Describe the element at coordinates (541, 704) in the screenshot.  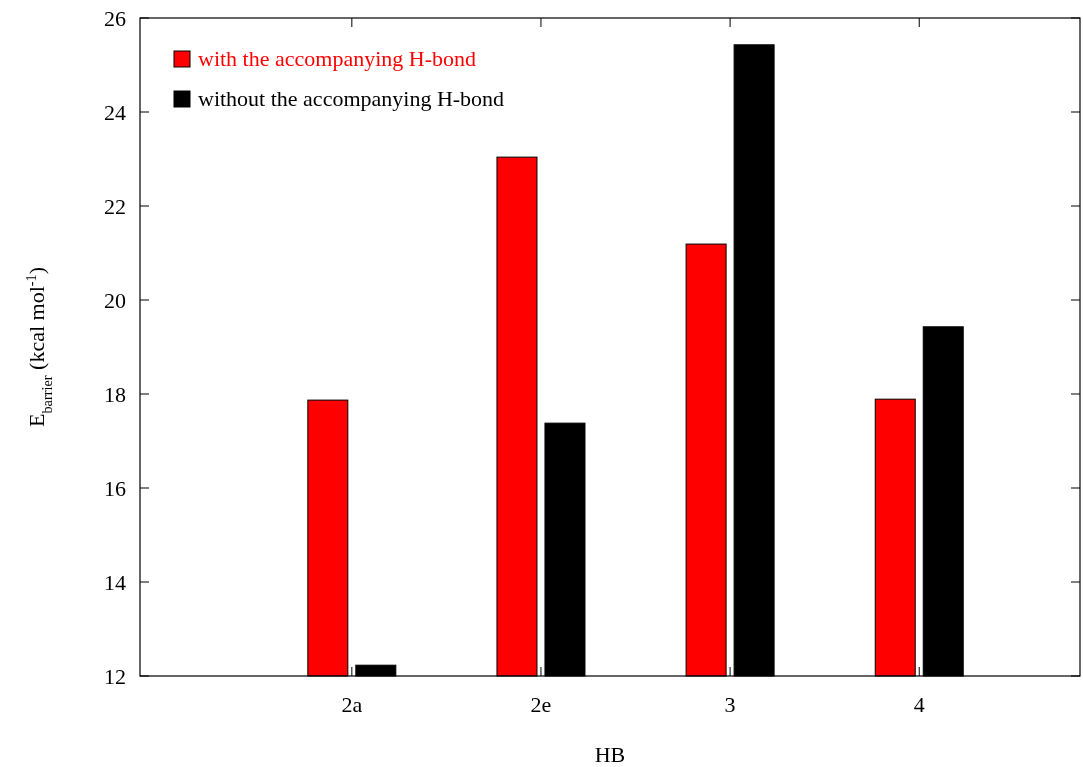
I see `x-tick-label: 2e` at that location.